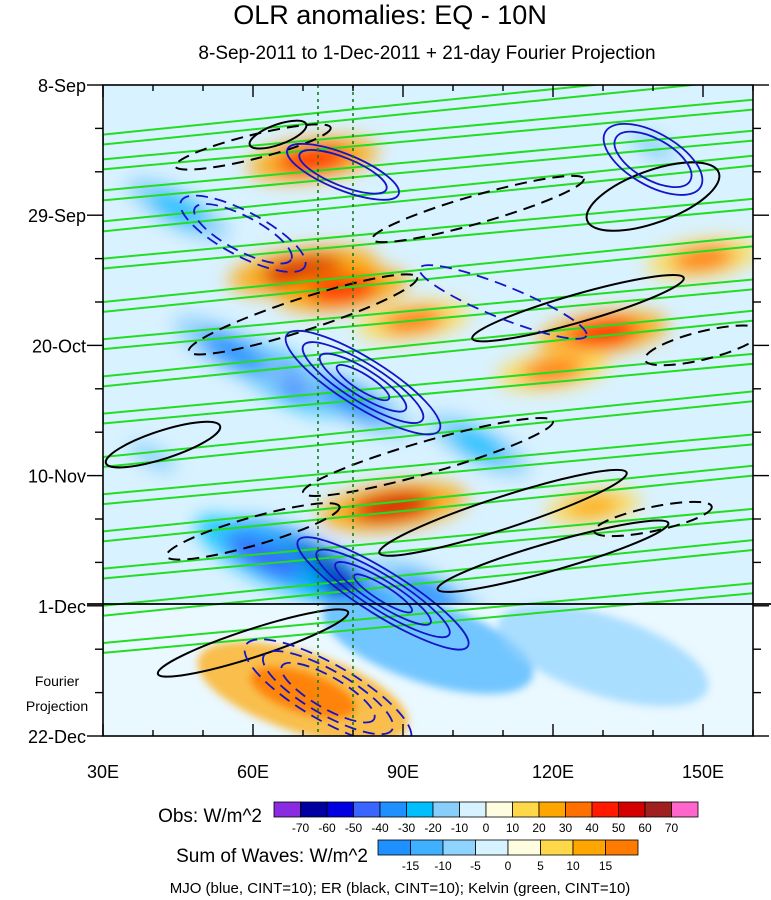 The height and width of the screenshot is (900, 771). Describe the element at coordinates (57, 706) in the screenshot. I see `projection-label-line2: Projection` at that location.